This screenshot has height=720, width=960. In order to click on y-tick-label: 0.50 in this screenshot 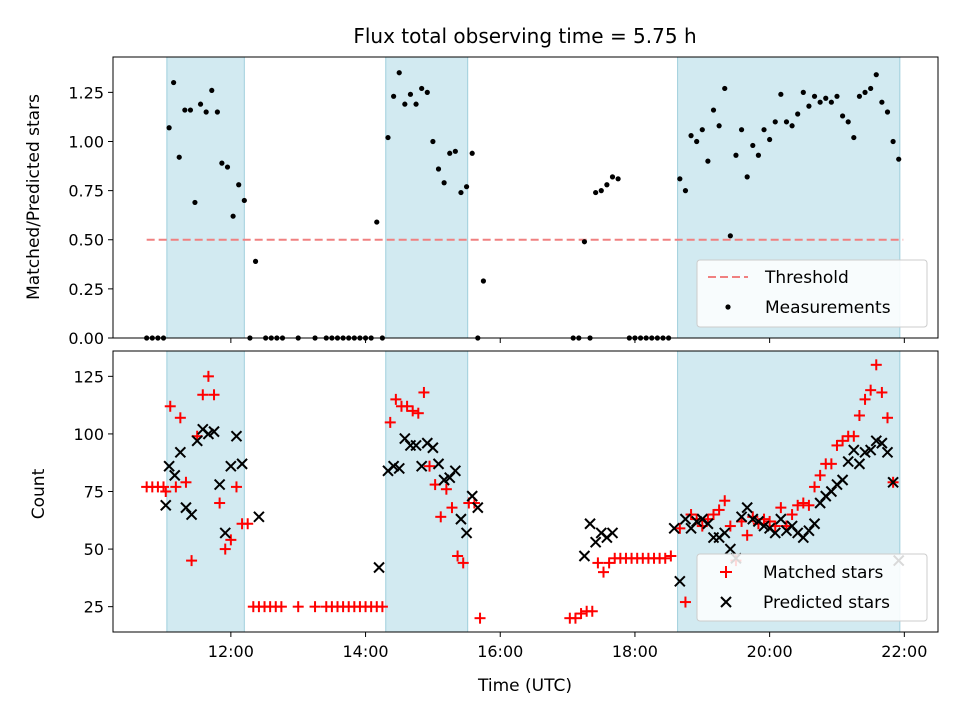, I will do `click(86, 240)`.